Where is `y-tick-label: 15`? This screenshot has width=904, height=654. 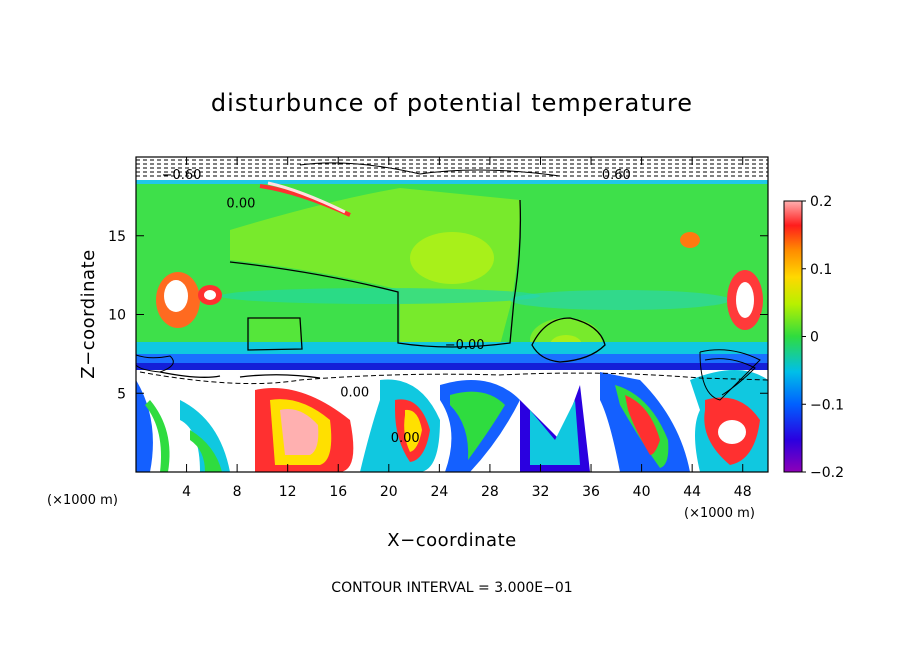 y-tick-label: 15 is located at coordinates (117, 237).